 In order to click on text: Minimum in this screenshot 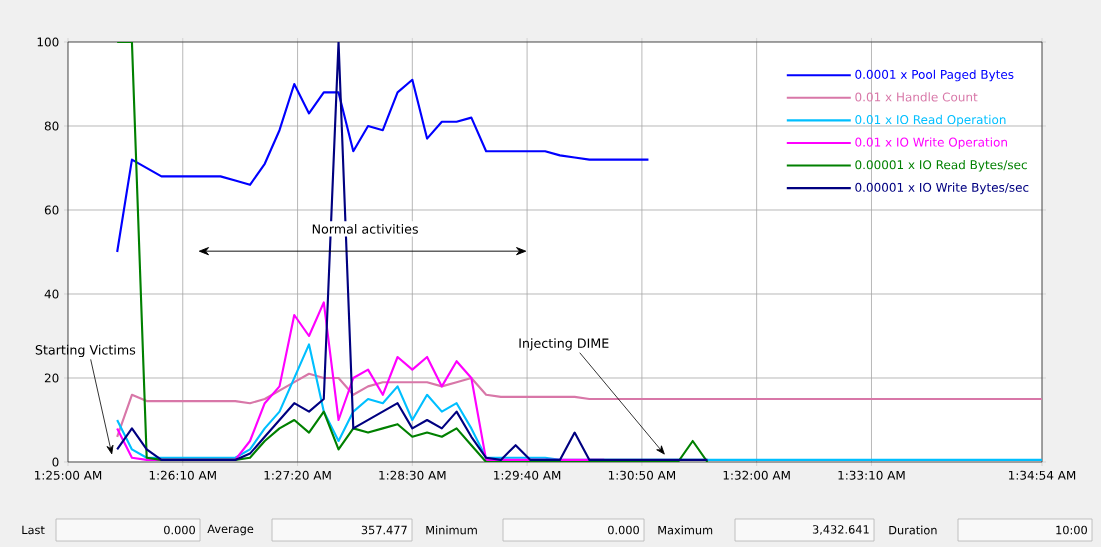, I will do `click(451, 530)`.